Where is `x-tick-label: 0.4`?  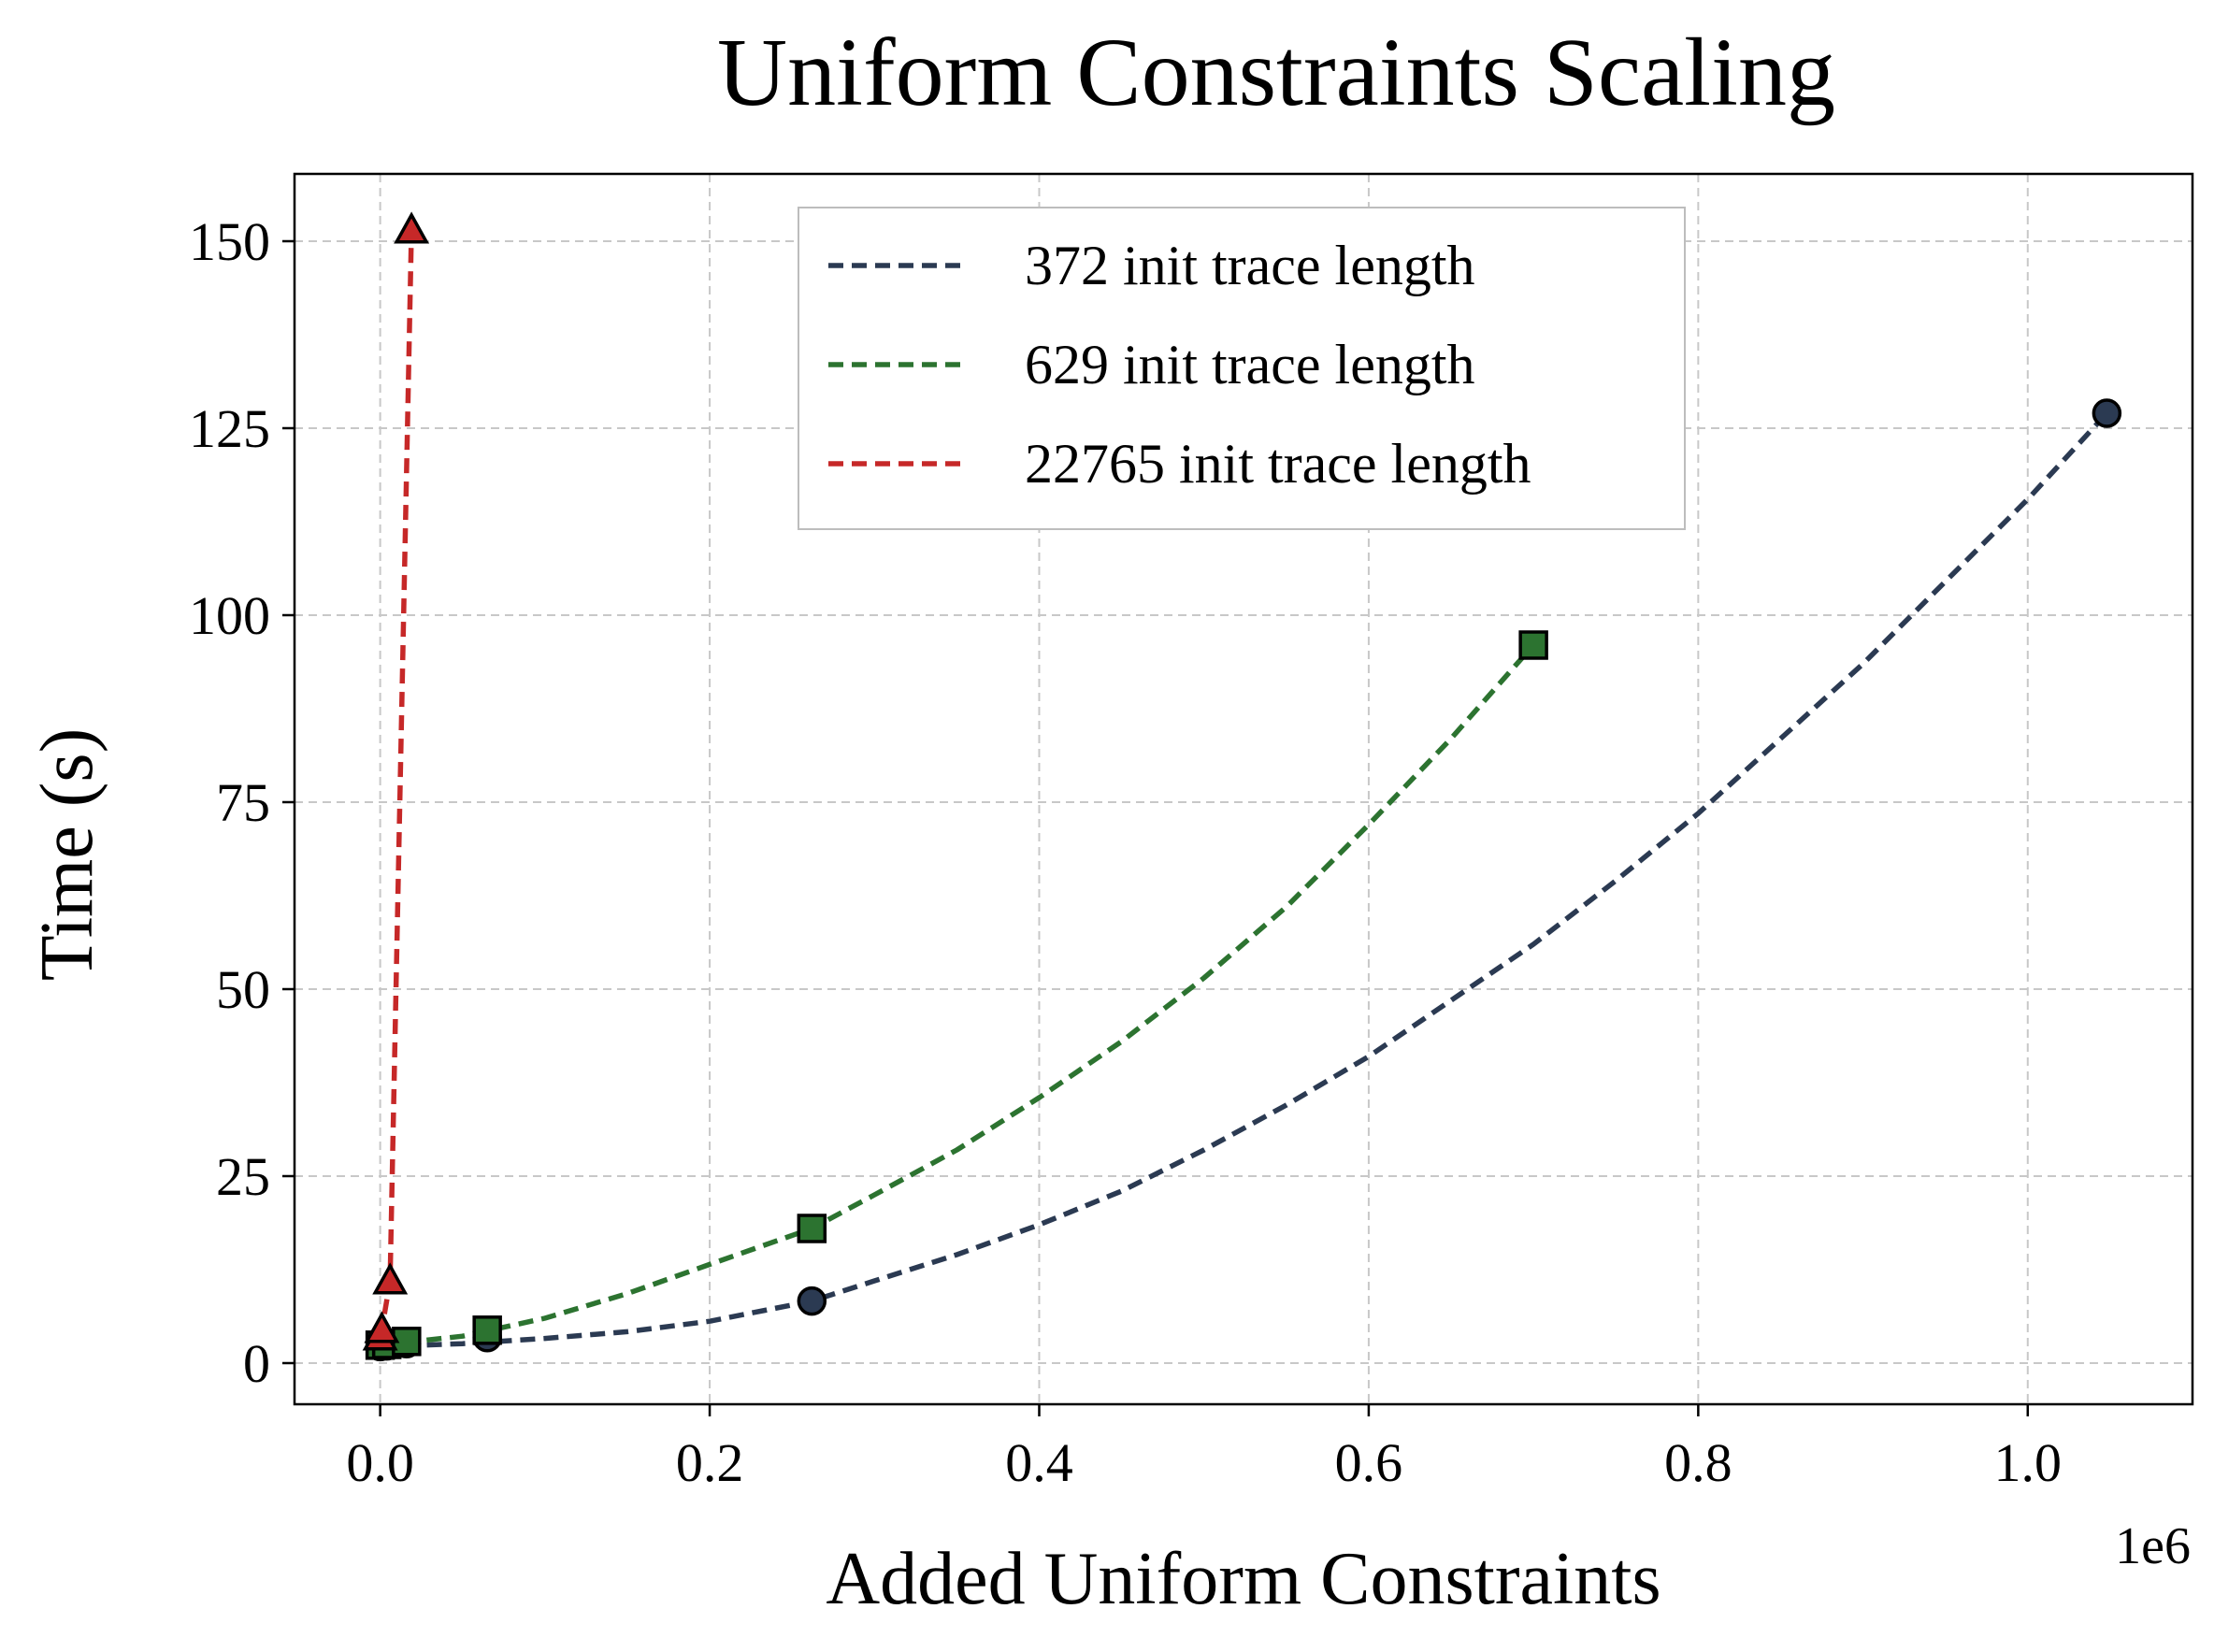
x-tick-label: 0.4 is located at coordinates (1039, 1462).